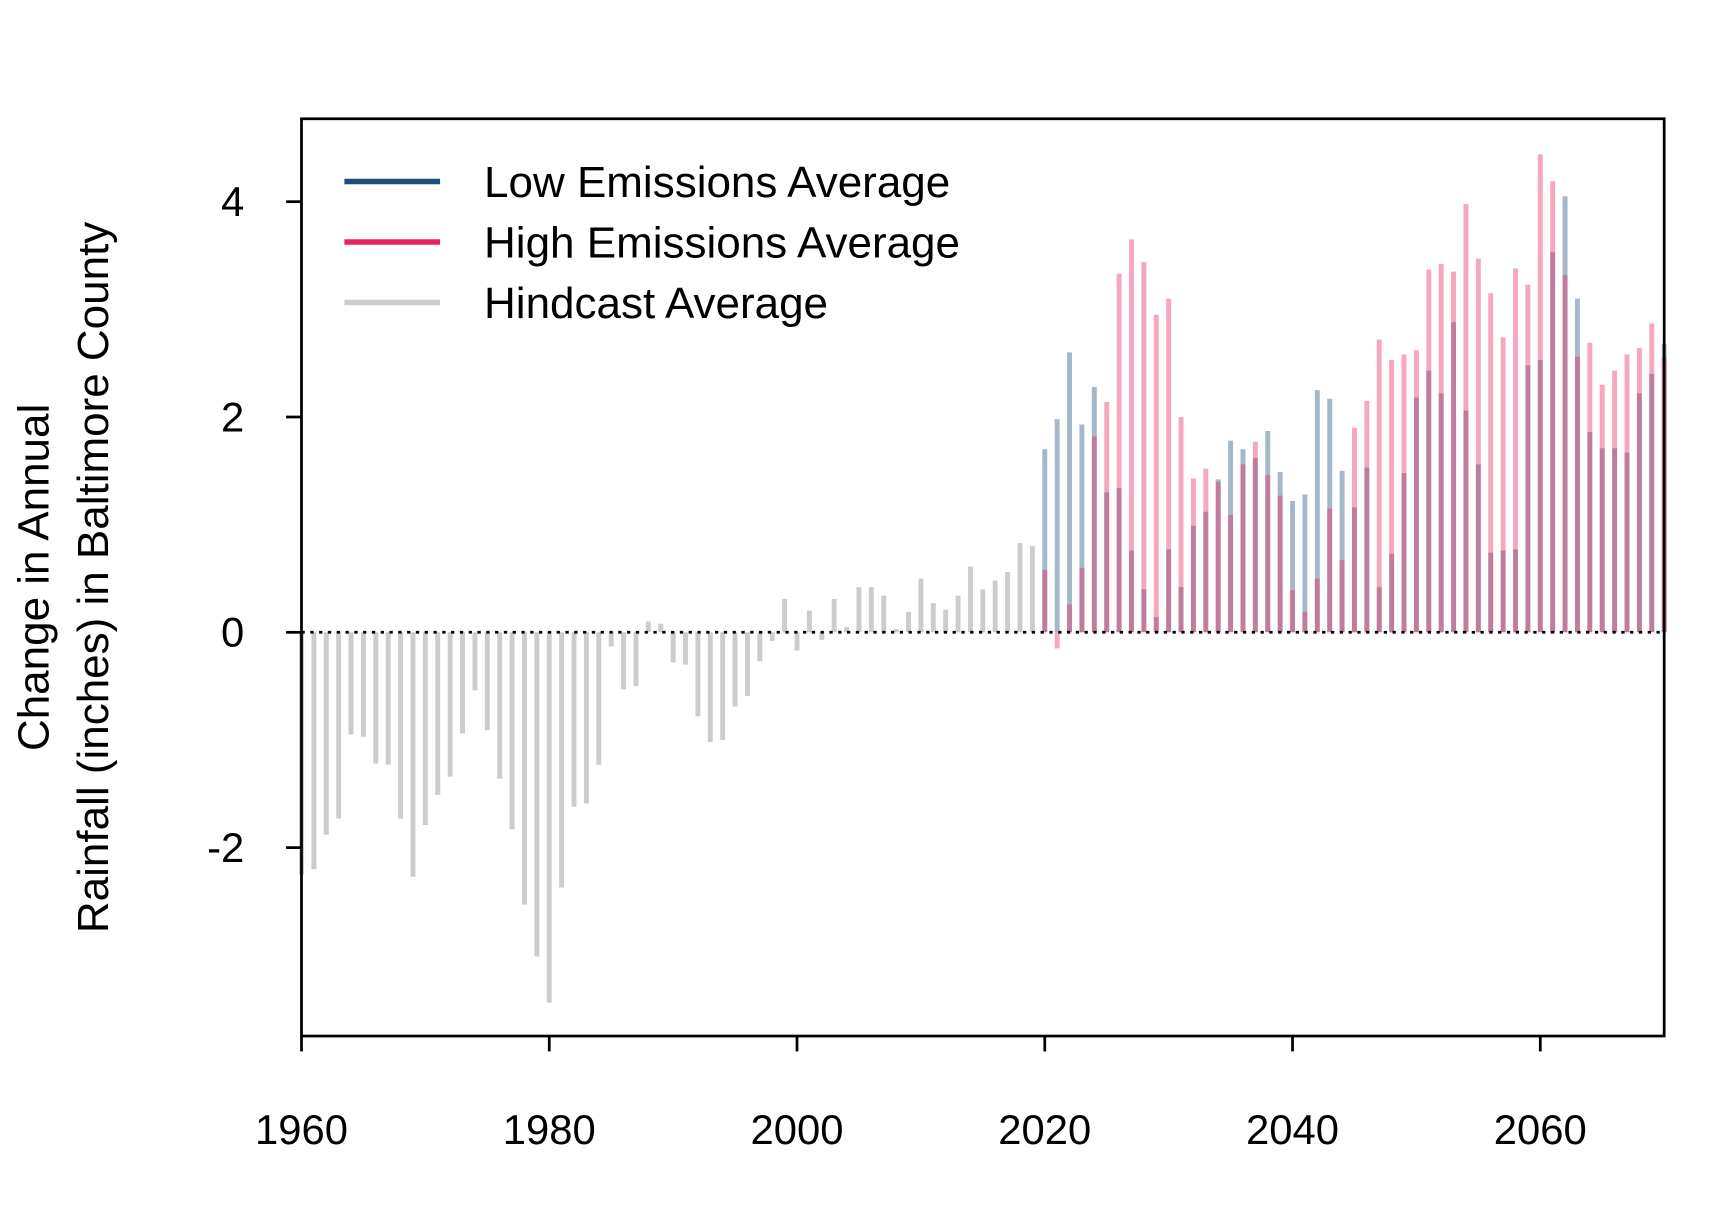 The width and height of the screenshot is (1716, 1212). Describe the element at coordinates (225, 847) in the screenshot. I see `y-tick-label: -2` at that location.